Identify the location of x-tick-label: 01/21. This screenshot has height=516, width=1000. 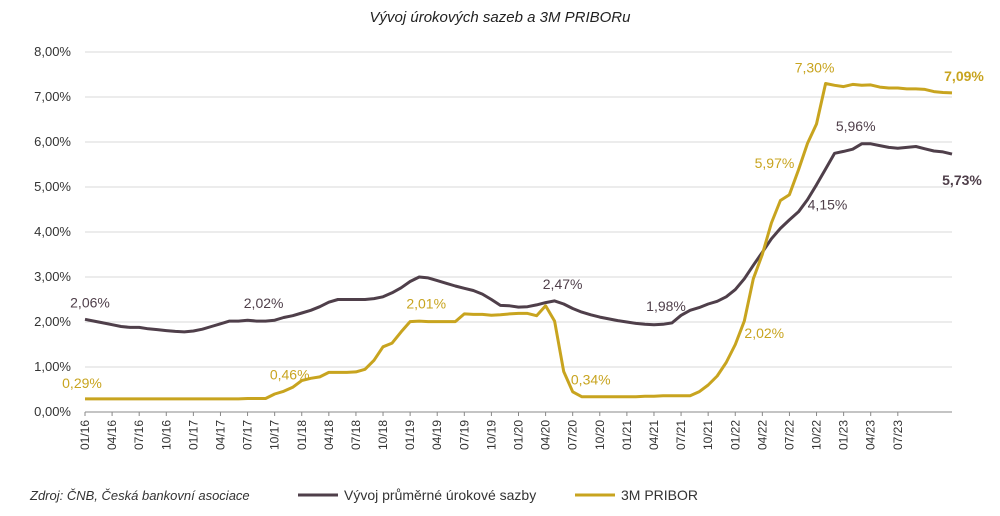
(627, 435).